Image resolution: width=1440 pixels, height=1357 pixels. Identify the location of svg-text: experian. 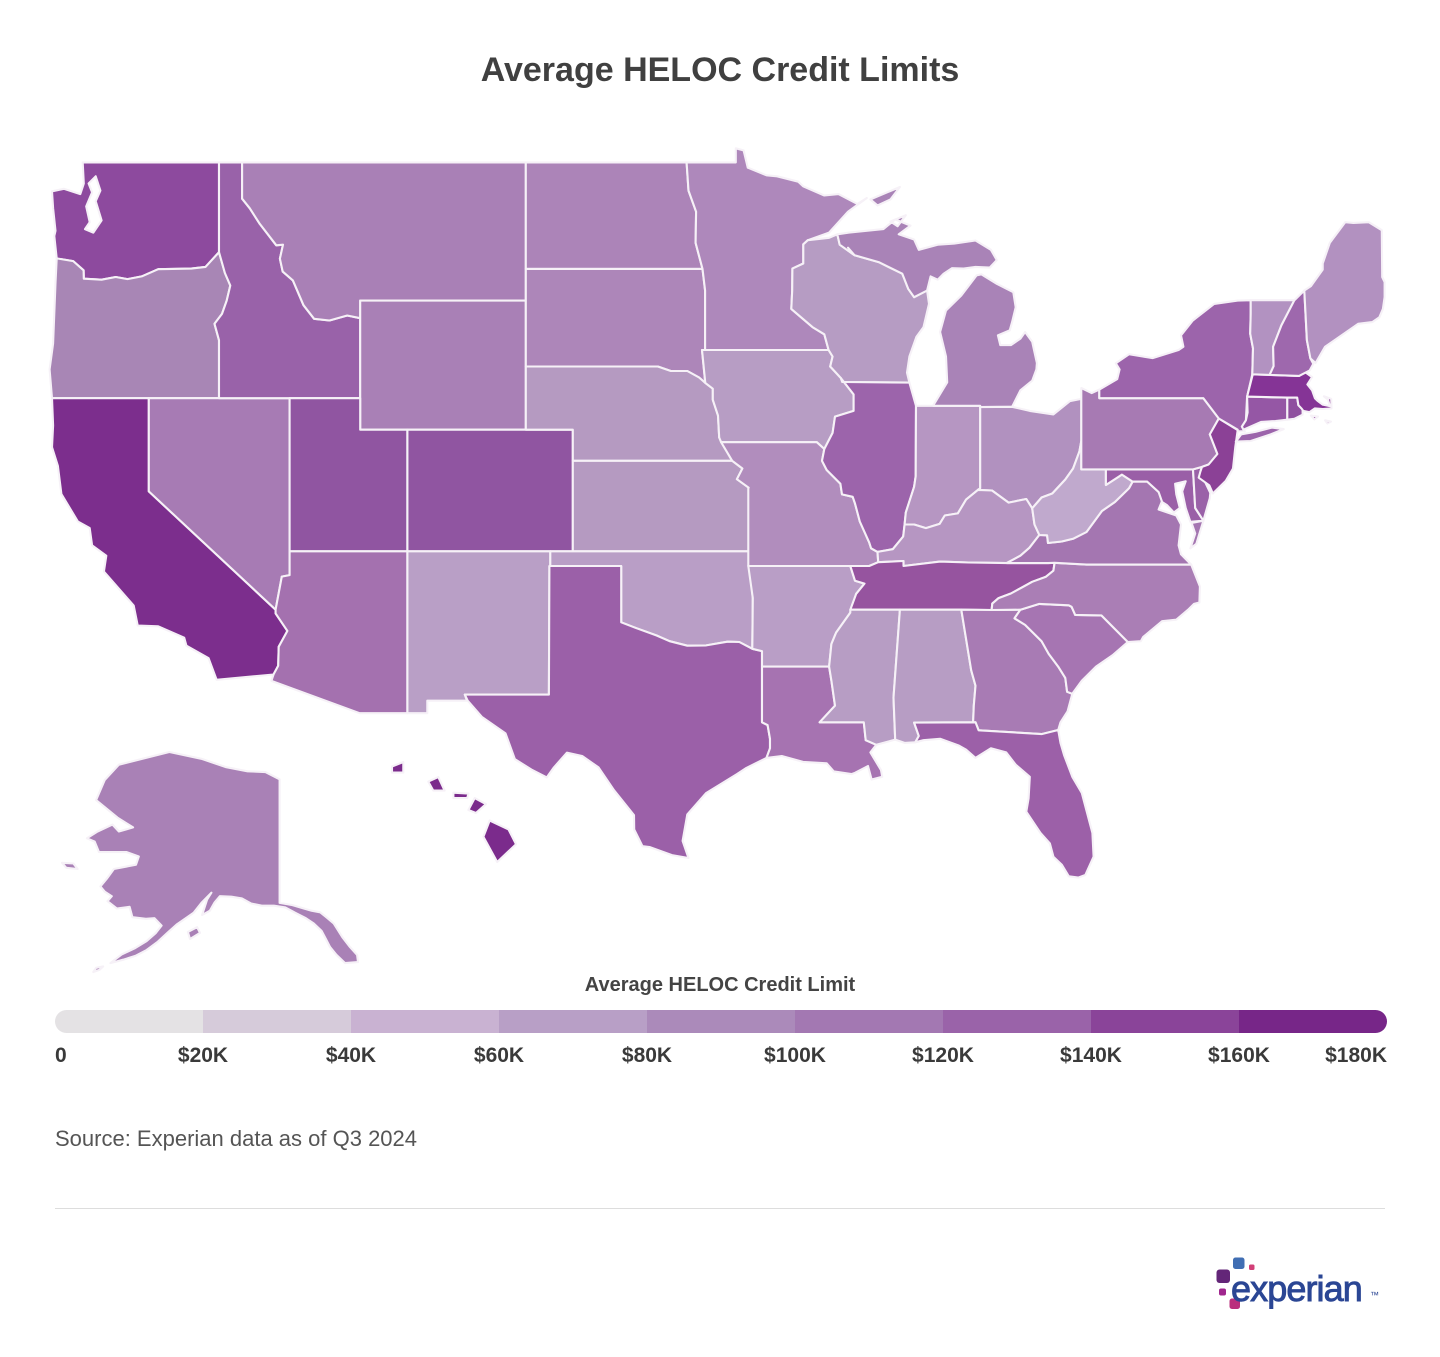
(1296, 1288).